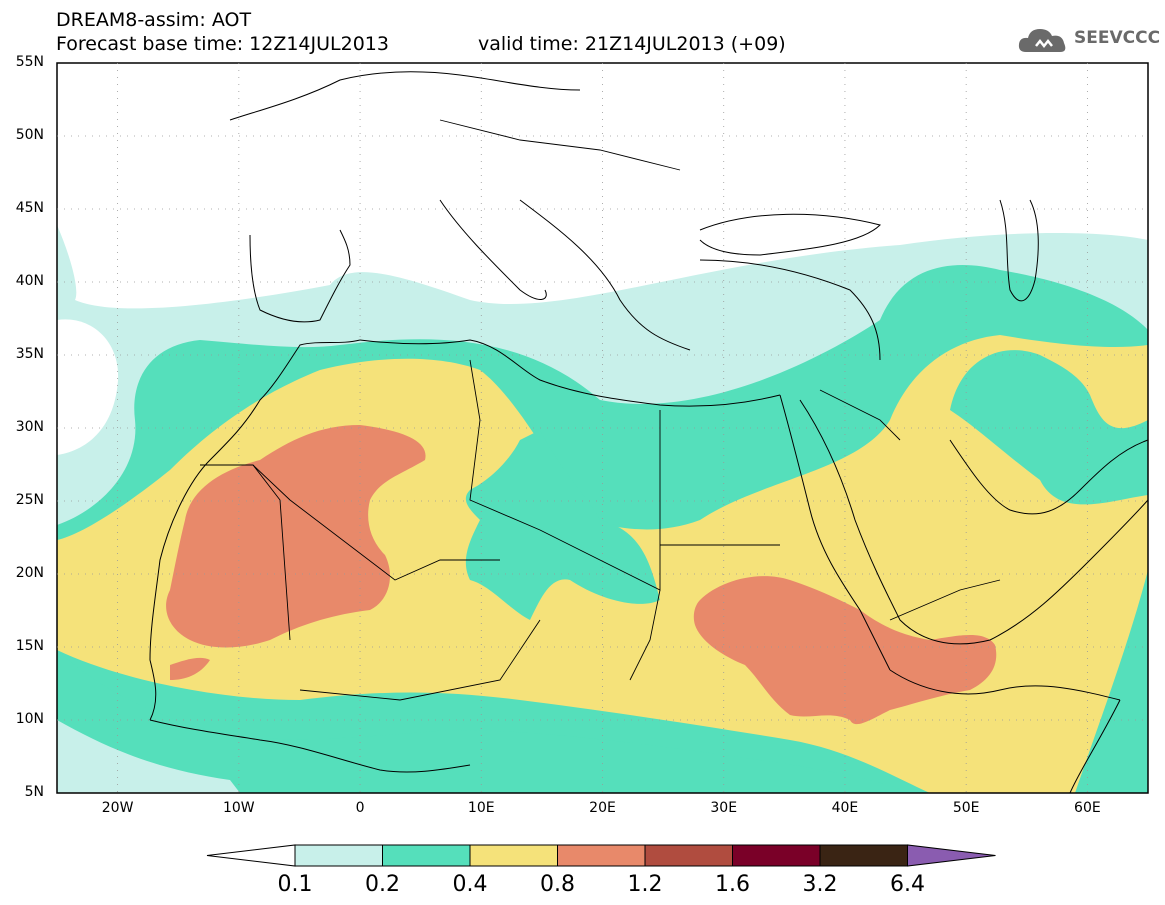 The image size is (1165, 905). I want to click on lat-label: 5N, so click(34, 792).